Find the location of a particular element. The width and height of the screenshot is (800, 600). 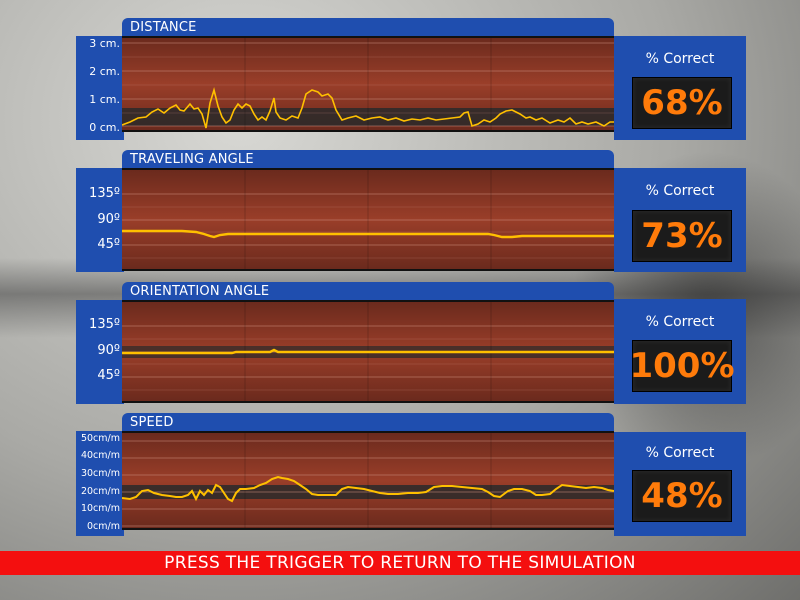

orientation-angle-axis: 135º 90º 45º is located at coordinates (100, 352).